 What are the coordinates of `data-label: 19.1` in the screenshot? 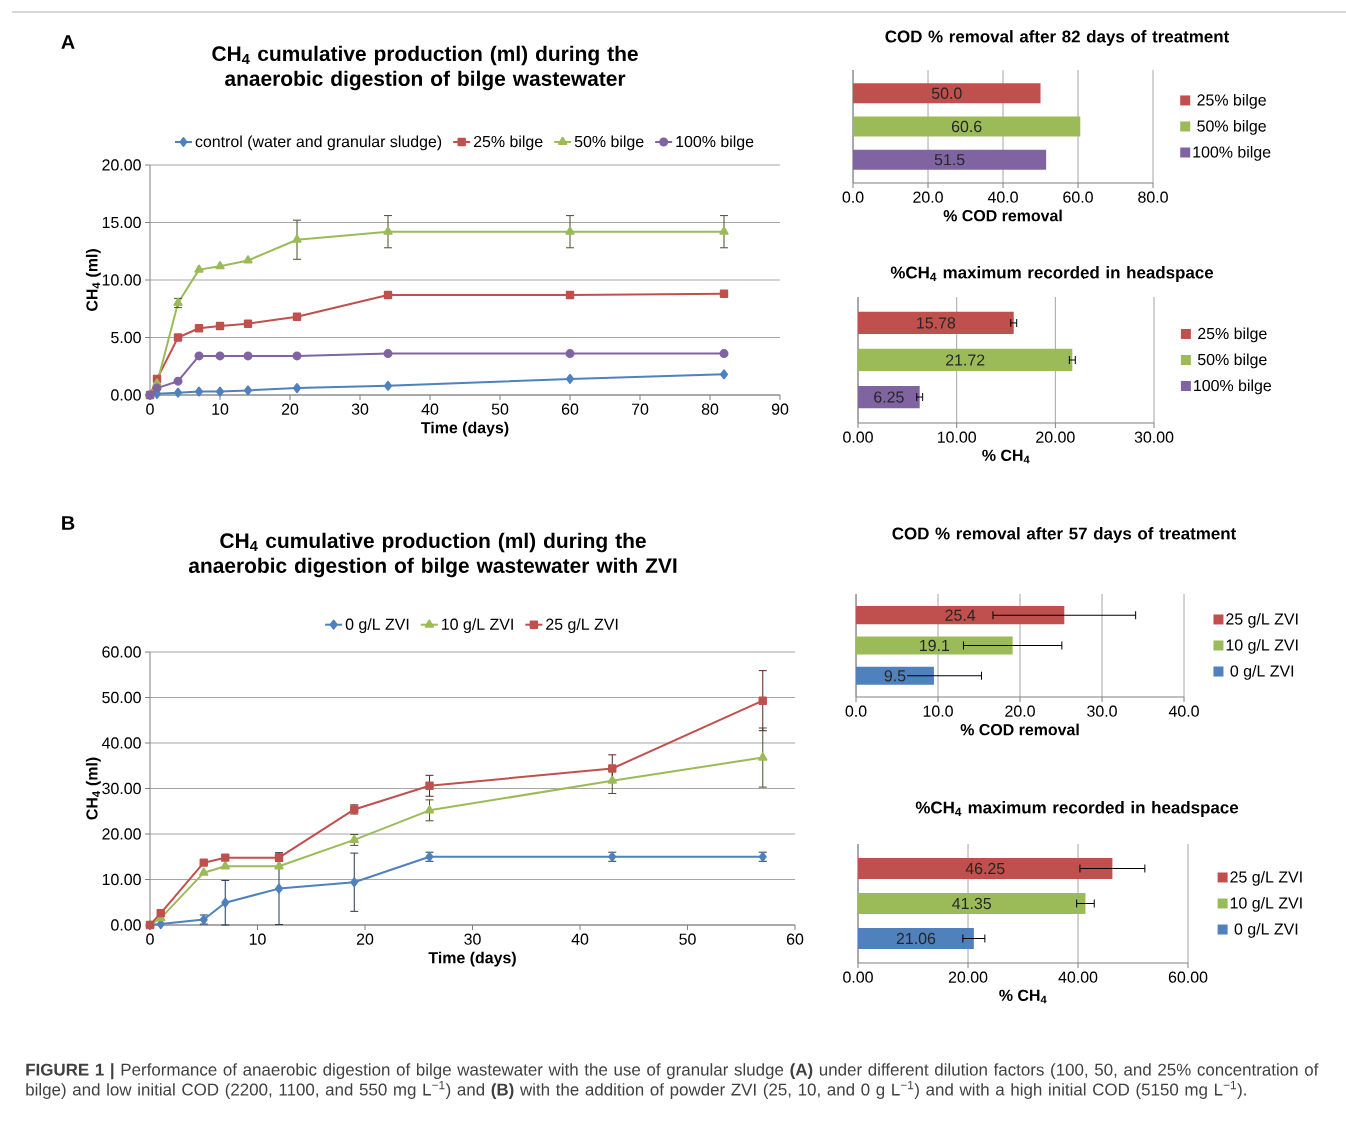 It's located at (935, 645).